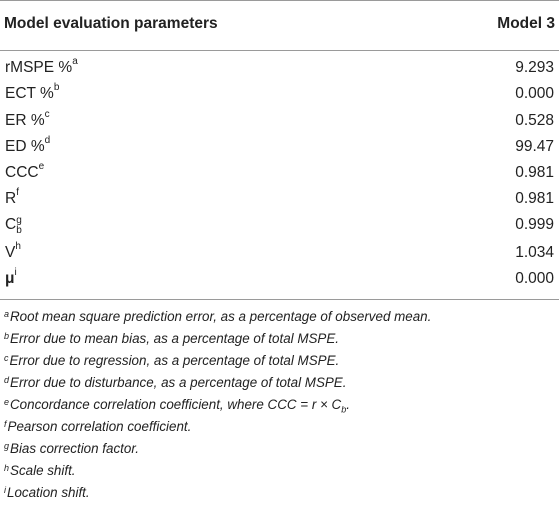 This screenshot has height=507, width=559. I want to click on table-top-rule, so click(279, 0).